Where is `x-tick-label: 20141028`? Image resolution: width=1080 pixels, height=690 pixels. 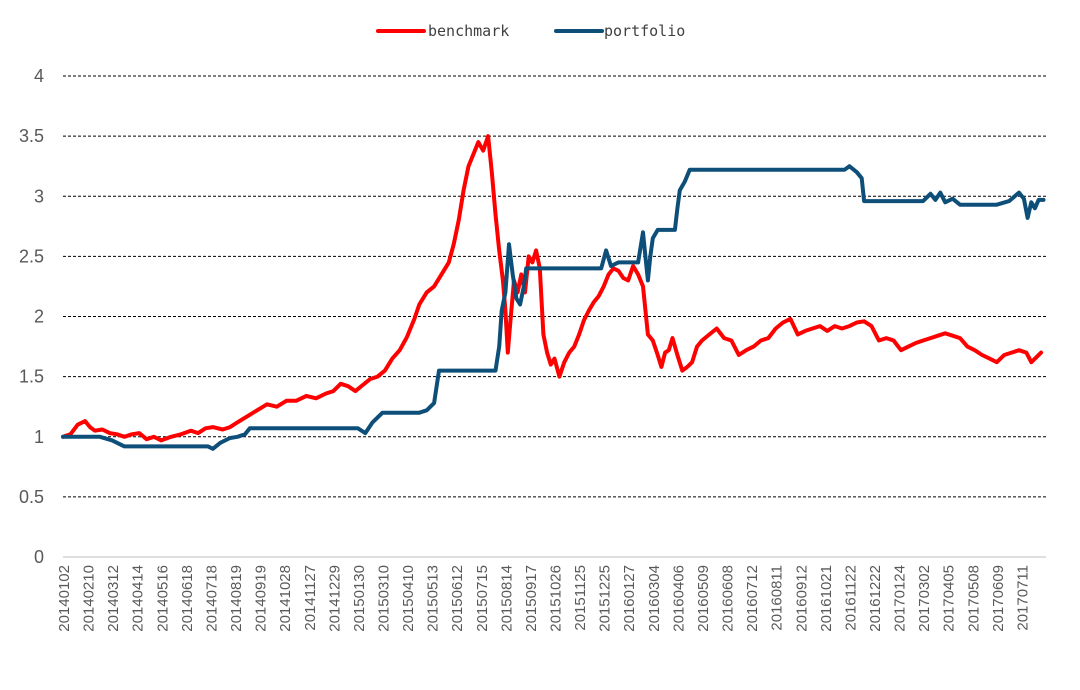 x-tick-label: 20141028 is located at coordinates (285, 598).